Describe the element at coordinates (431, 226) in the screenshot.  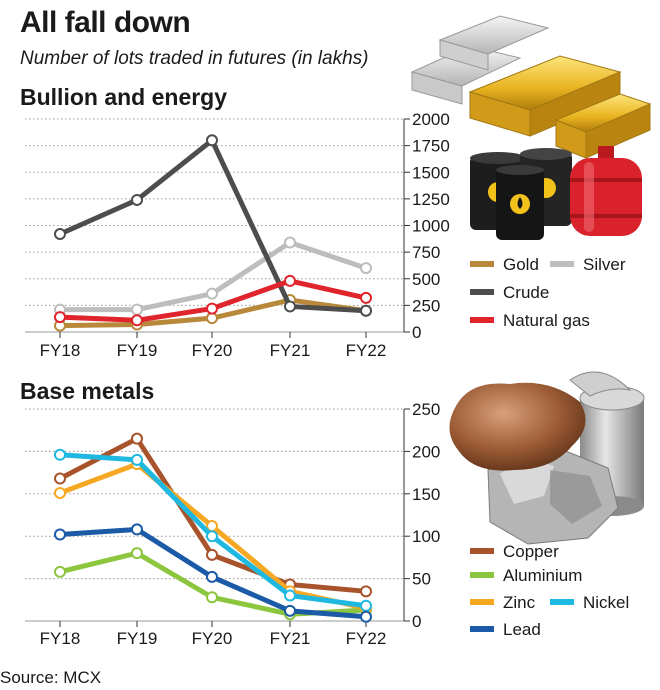
I see `y-tick-label: 1000` at that location.